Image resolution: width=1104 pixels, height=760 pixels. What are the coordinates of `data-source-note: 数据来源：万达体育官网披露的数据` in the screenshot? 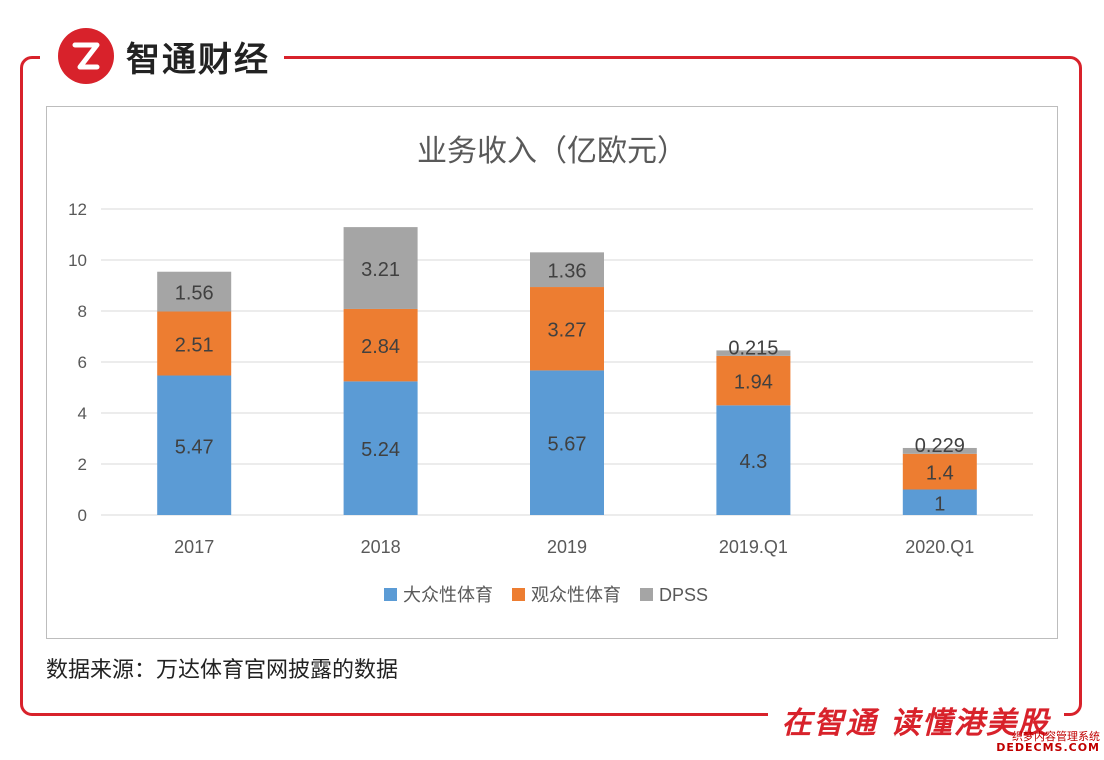 It's located at (222, 670).